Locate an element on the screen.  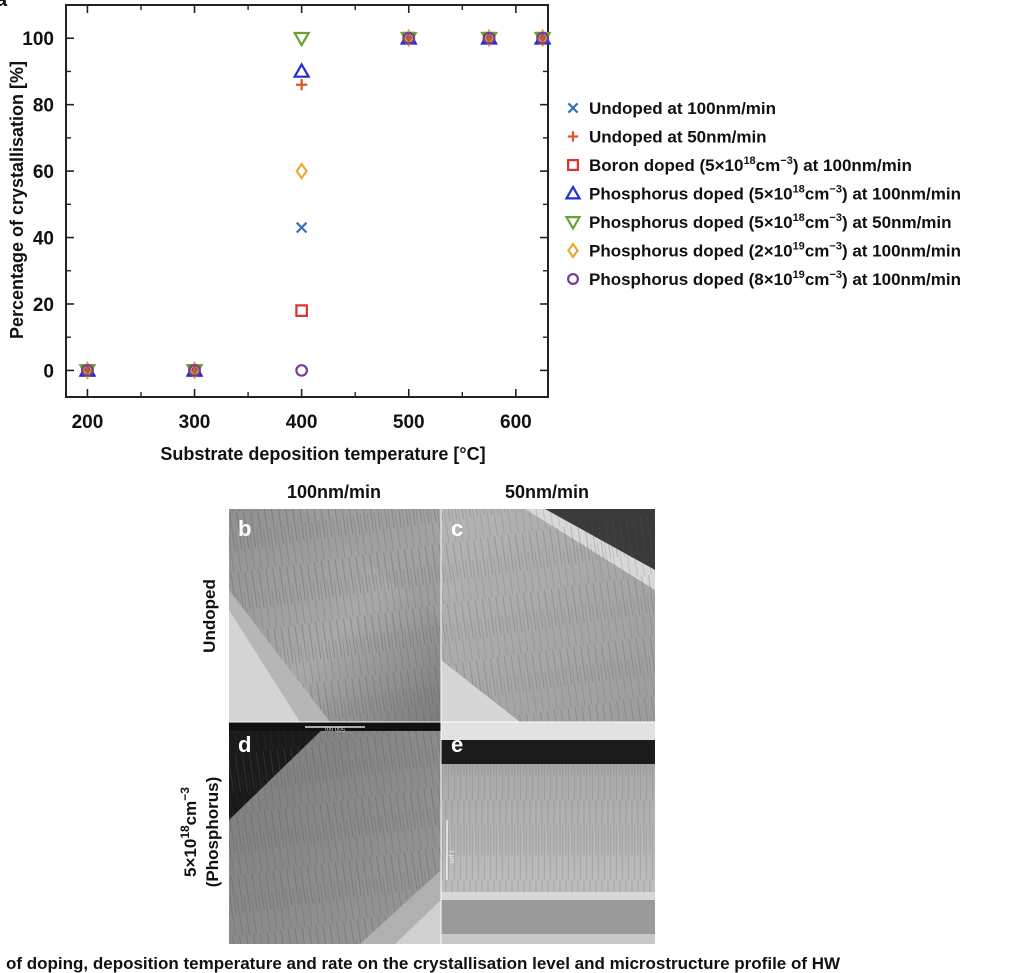
y-tick-label: 20 is located at coordinates (43, 305).